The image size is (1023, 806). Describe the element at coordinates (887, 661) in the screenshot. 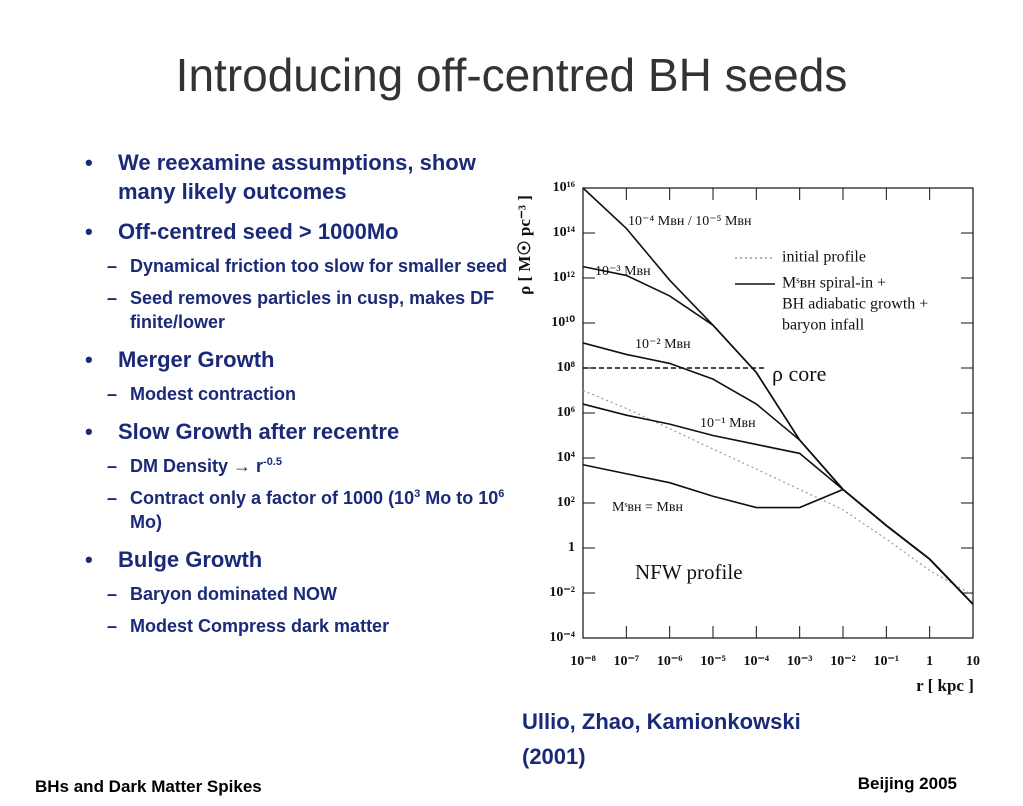

I see `x-tick-label: 10⁻¹` at that location.